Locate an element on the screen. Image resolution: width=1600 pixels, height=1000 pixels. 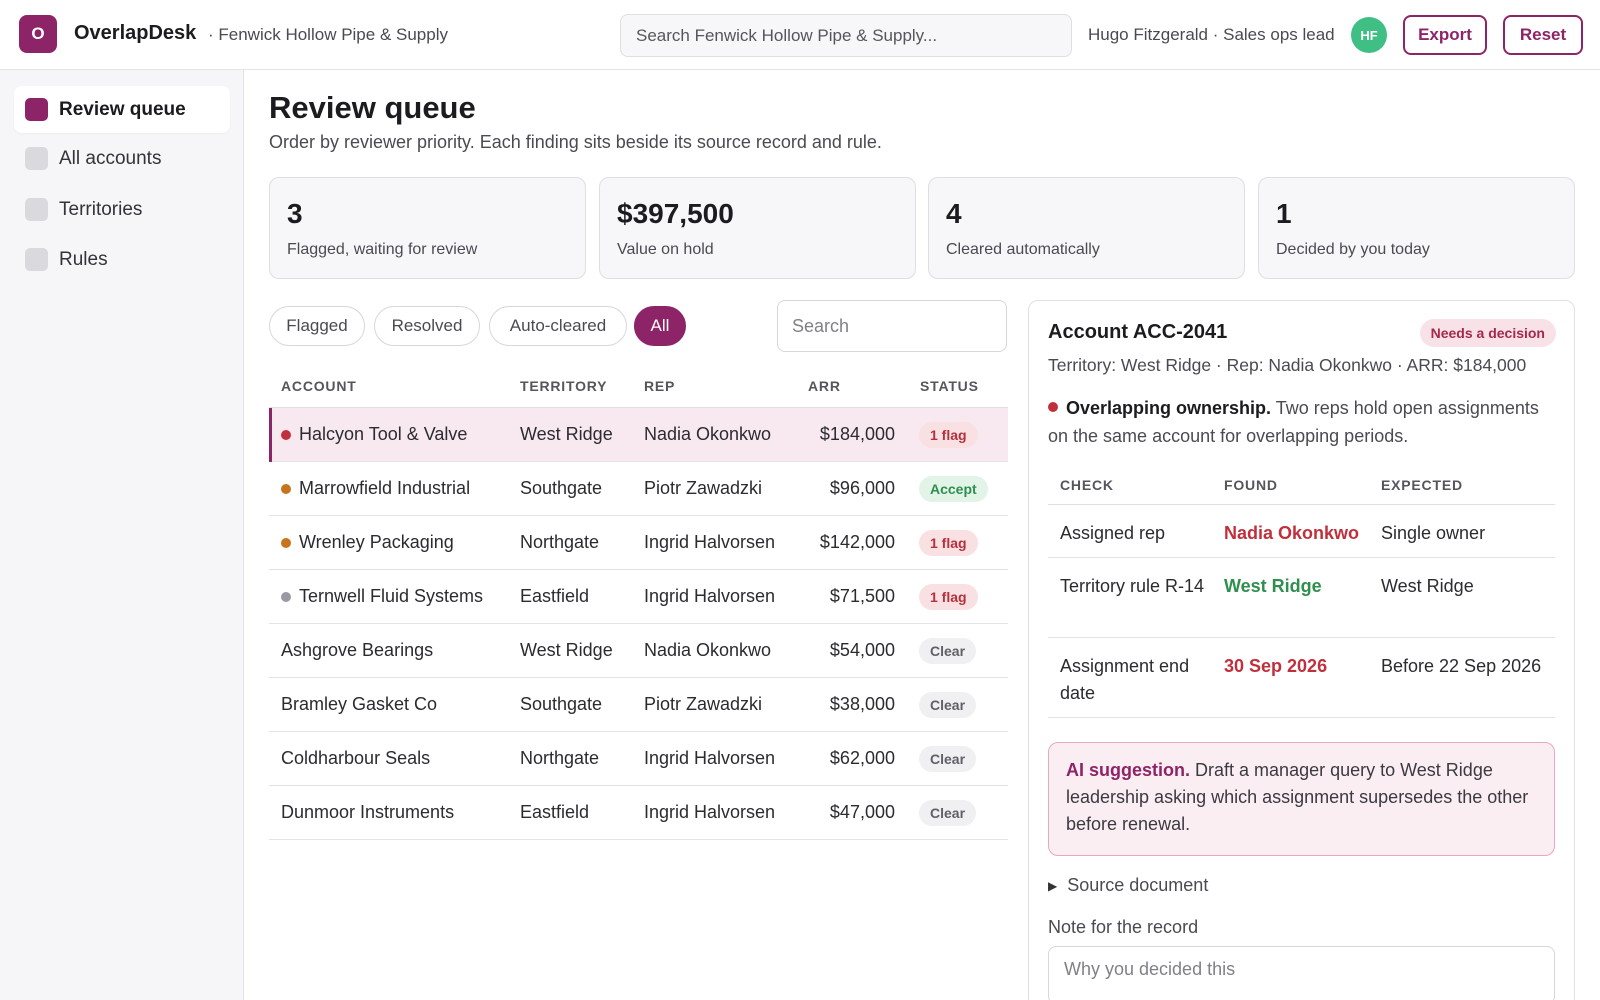
column-header-arr: ARR is located at coordinates (824, 386).